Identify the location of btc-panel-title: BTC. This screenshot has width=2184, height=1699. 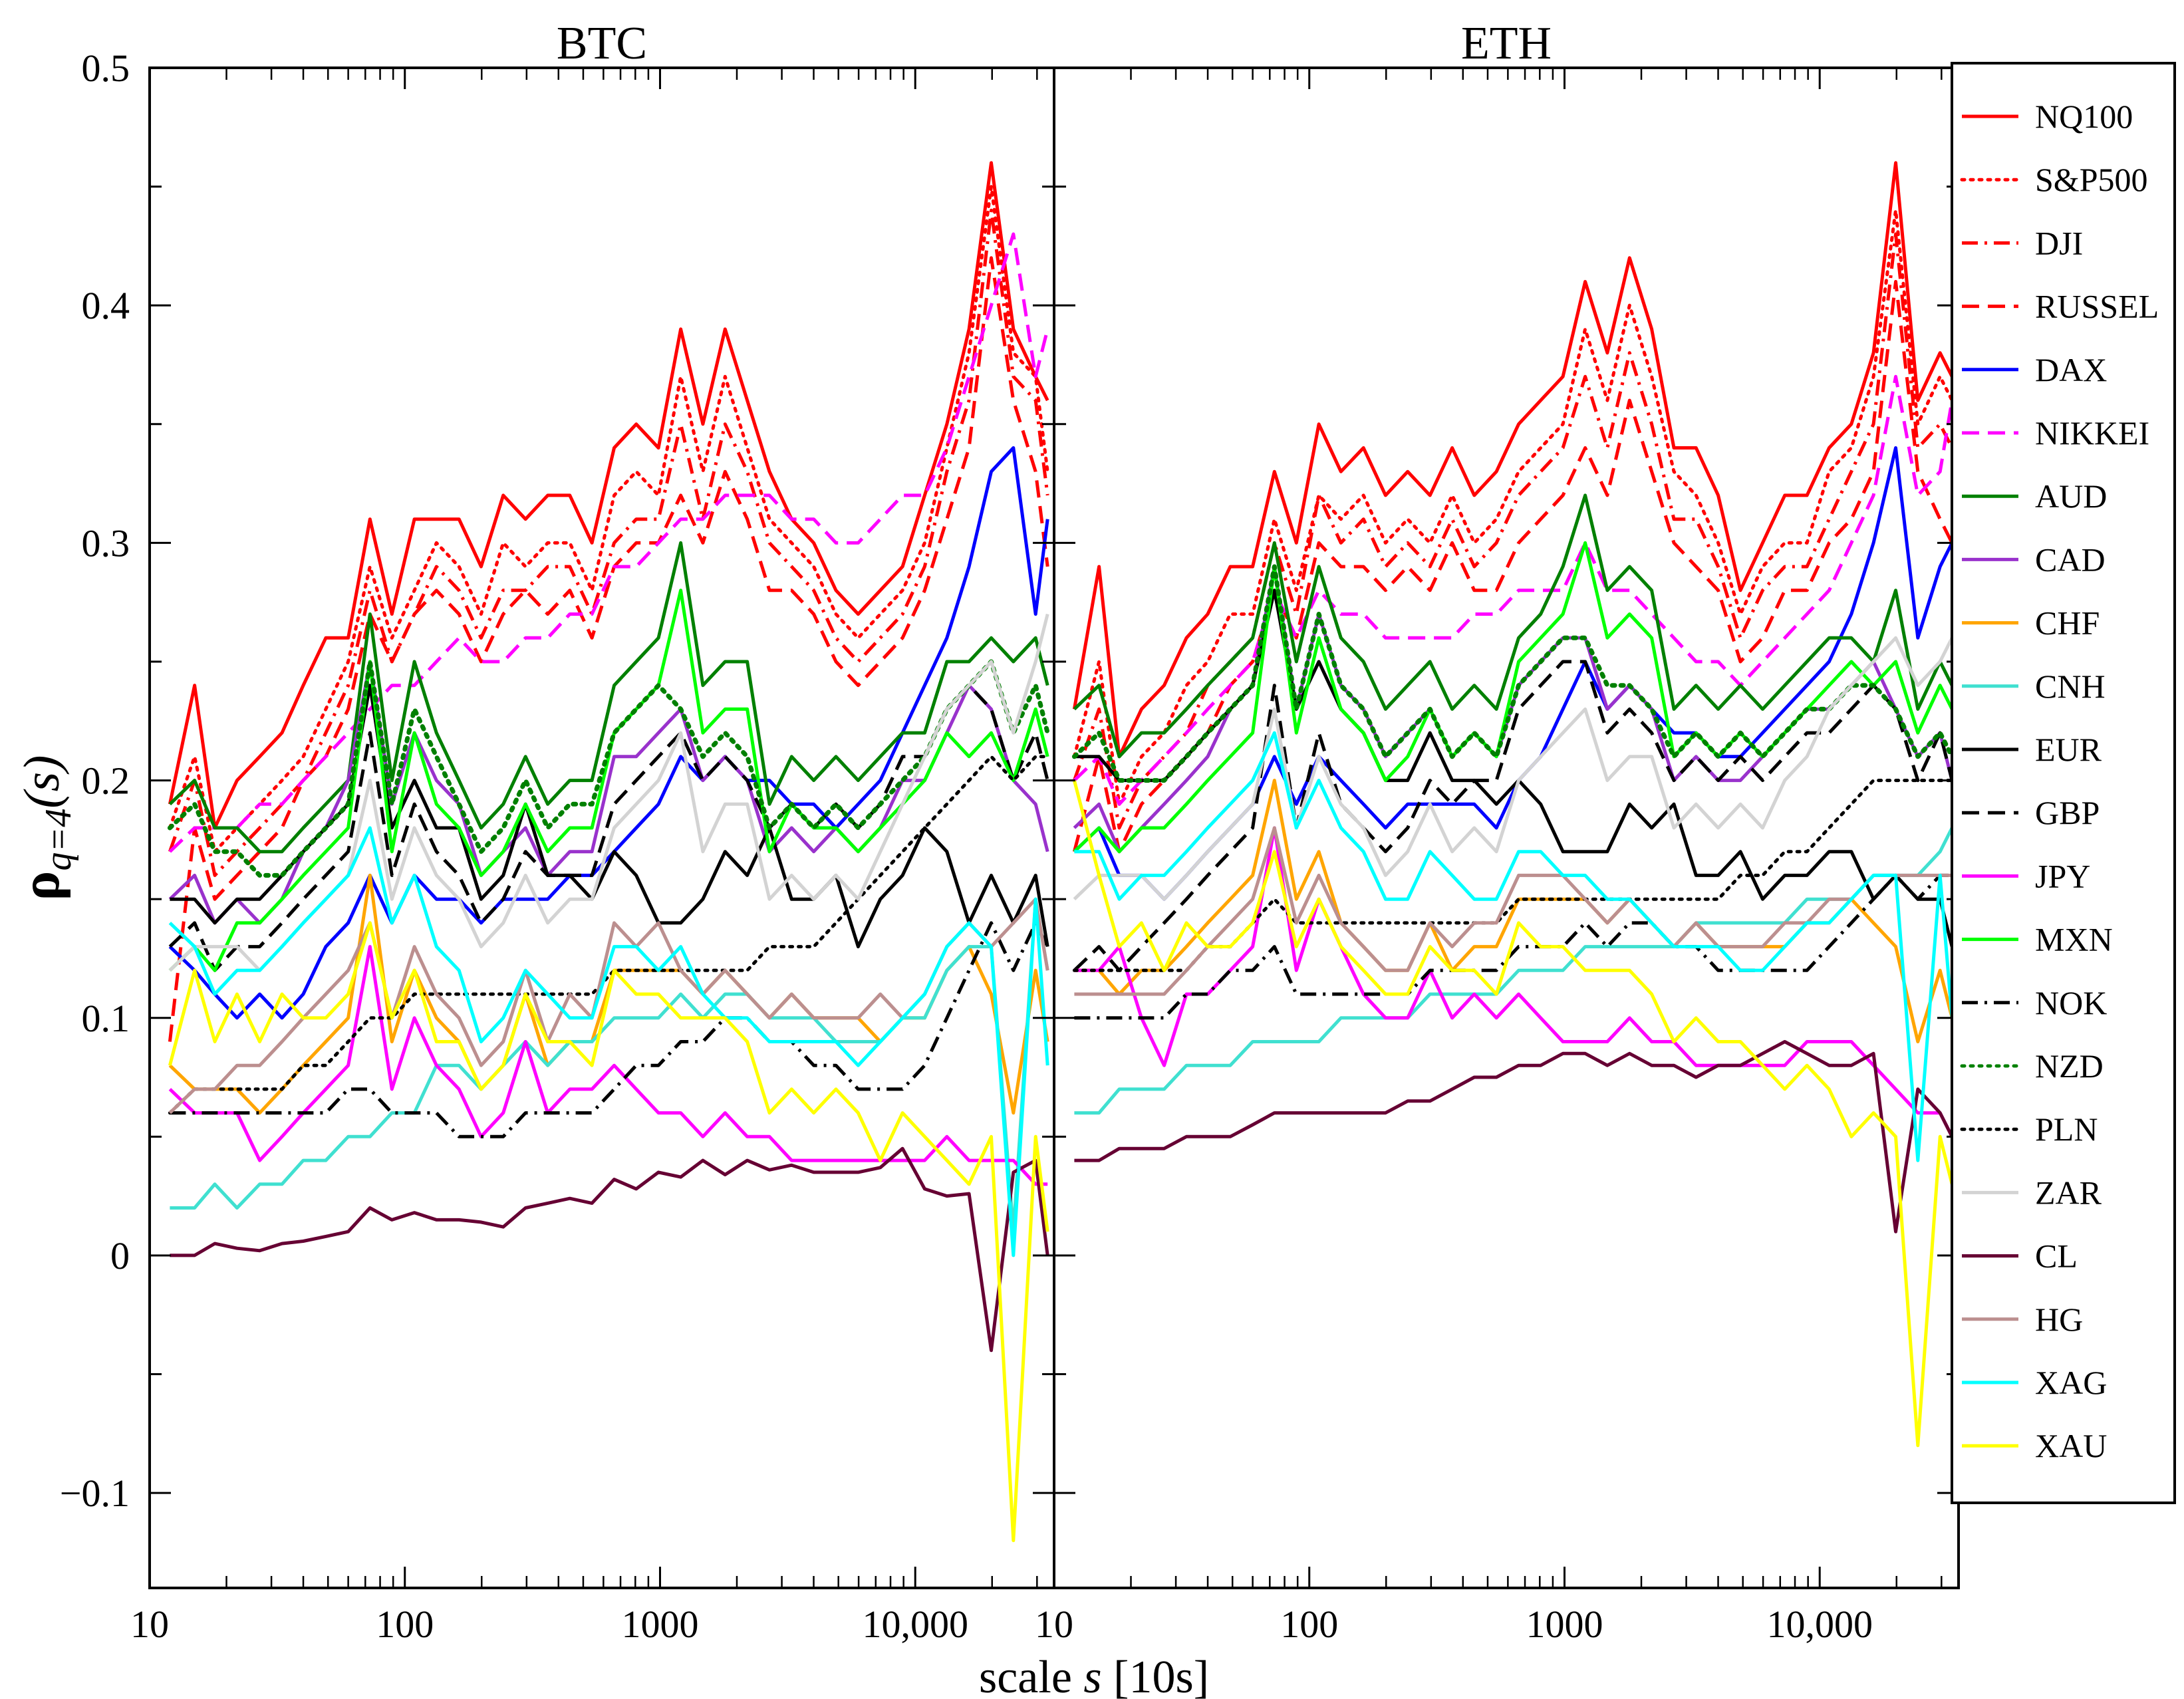
(602, 43).